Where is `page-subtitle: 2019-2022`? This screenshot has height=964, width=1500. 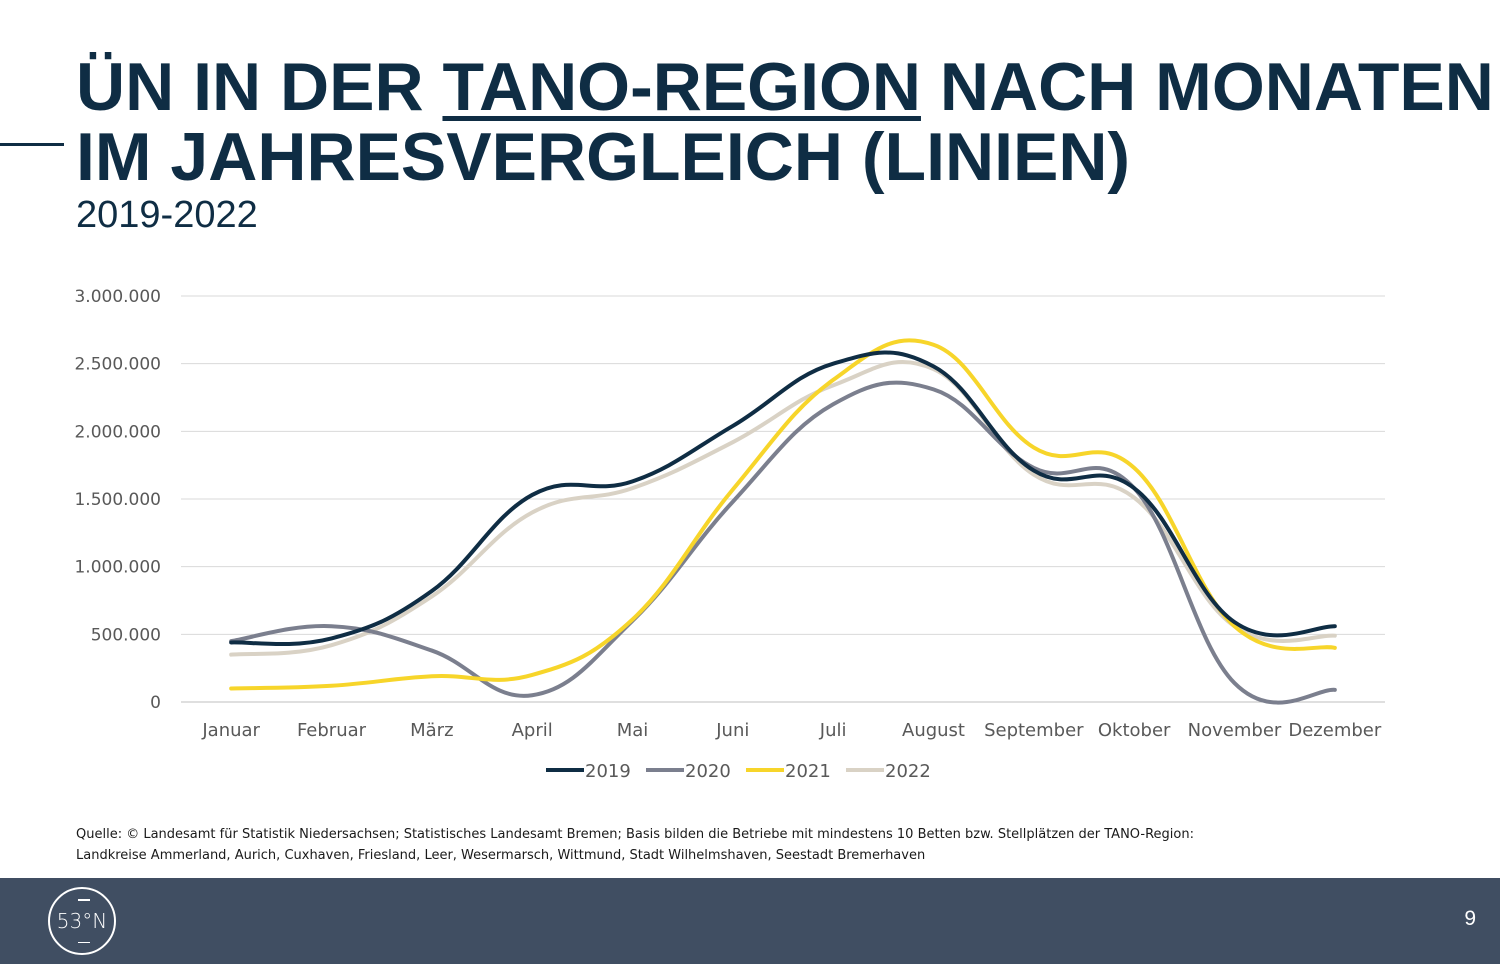 page-subtitle: 2019-2022 is located at coordinates (167, 215).